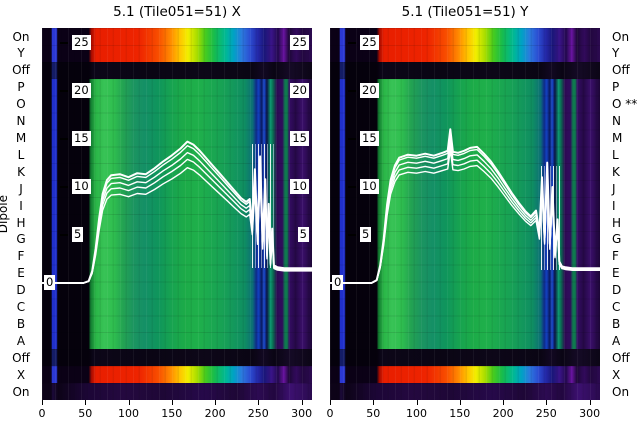 This screenshot has height=440, width=640. What do you see at coordinates (416, 413) in the screenshot?
I see `x-tick-label: 100` at bounding box center [416, 413].